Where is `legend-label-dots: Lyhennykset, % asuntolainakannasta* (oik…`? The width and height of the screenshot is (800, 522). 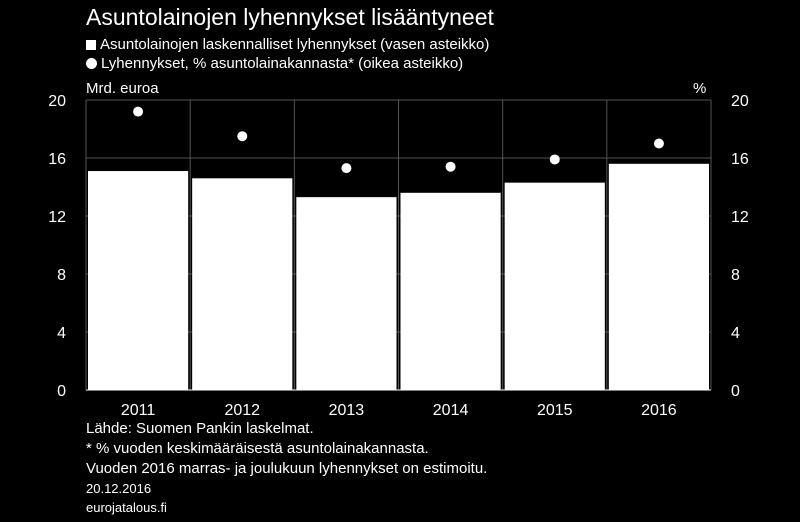 legend-label-dots: Lyhennykset, % asuntolainakannasta* (oik… is located at coordinates (282, 63).